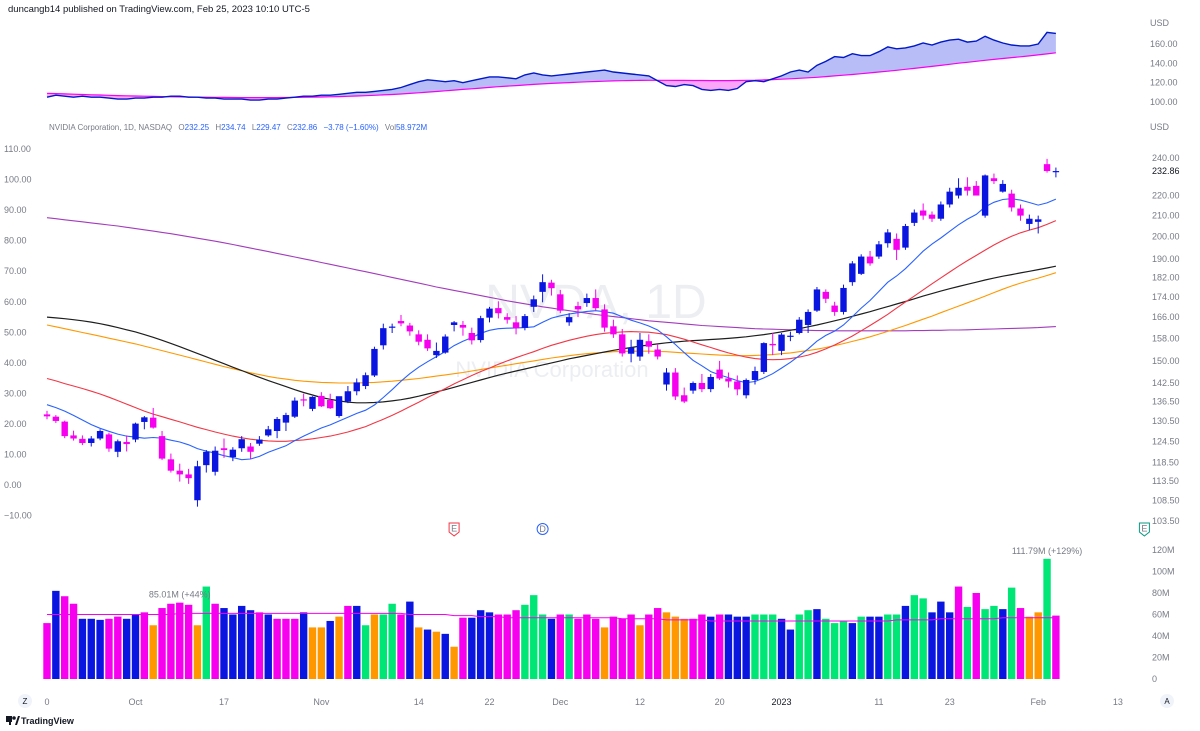 The width and height of the screenshot is (1200, 731). What do you see at coordinates (542, 529) in the screenshot?
I see `event-marker-d: D` at bounding box center [542, 529].